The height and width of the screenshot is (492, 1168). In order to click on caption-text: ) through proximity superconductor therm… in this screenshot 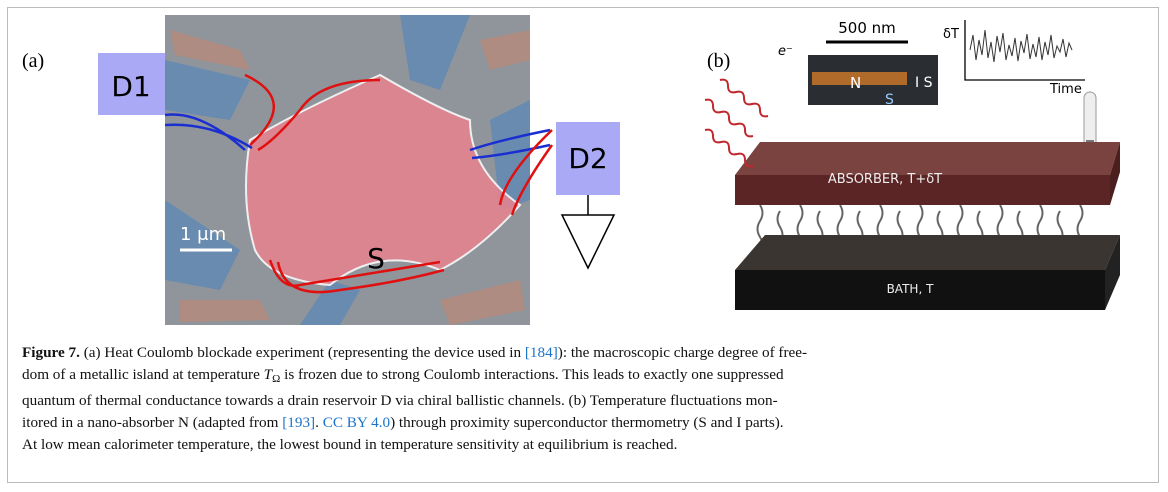, I will do `click(587, 422)`.